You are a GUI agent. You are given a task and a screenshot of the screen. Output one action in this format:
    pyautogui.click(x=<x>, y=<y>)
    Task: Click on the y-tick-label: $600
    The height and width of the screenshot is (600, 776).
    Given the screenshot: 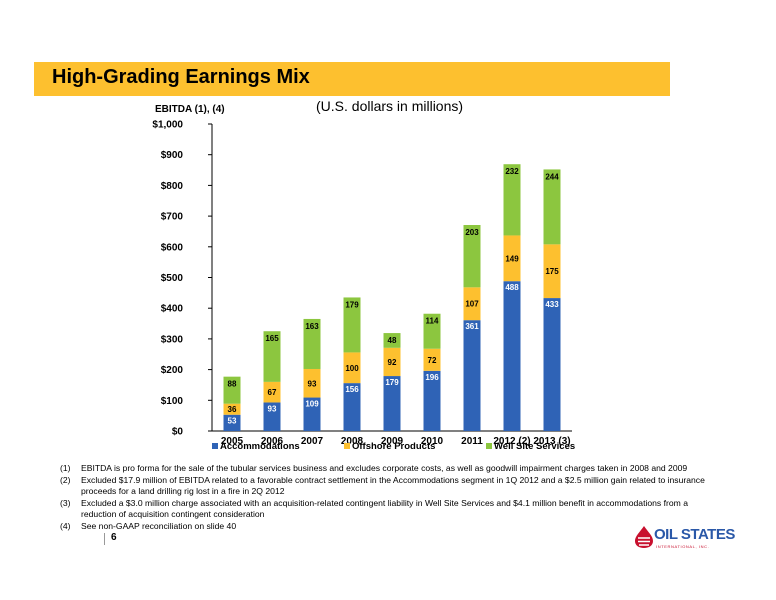 What is the action you would take?
    pyautogui.click(x=172, y=247)
    